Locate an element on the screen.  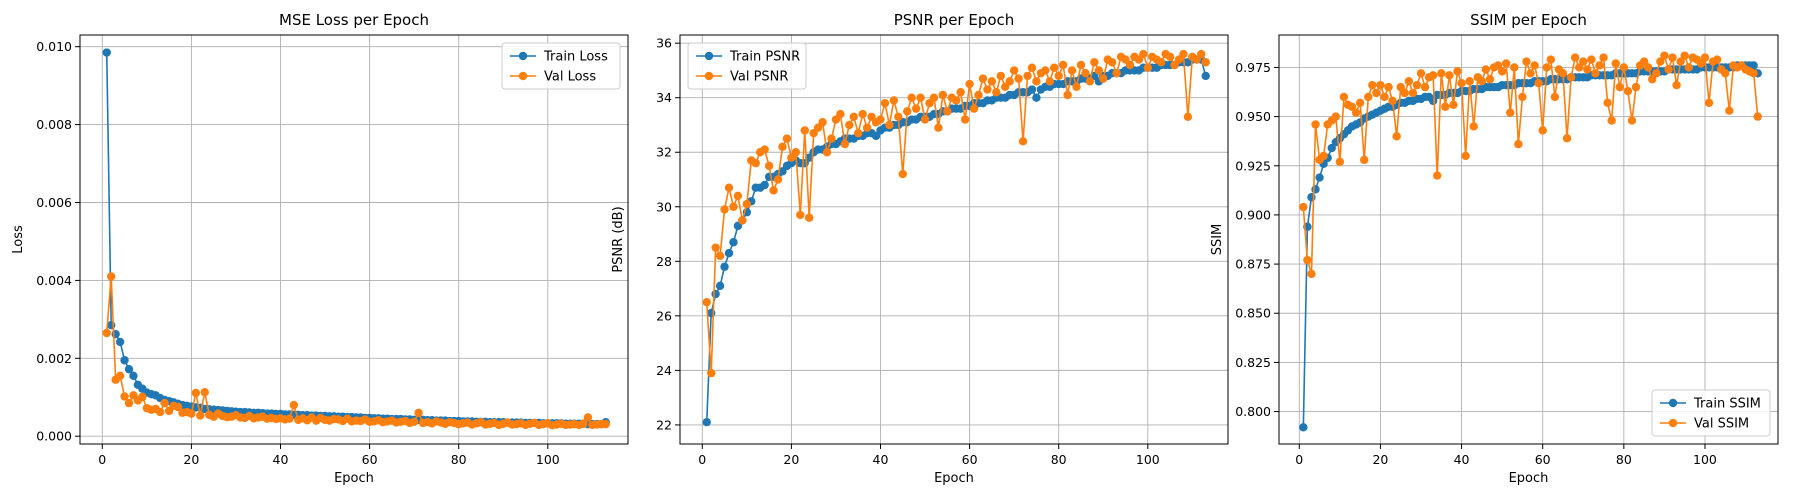
y-tick-label: 32 is located at coordinates (664, 152).